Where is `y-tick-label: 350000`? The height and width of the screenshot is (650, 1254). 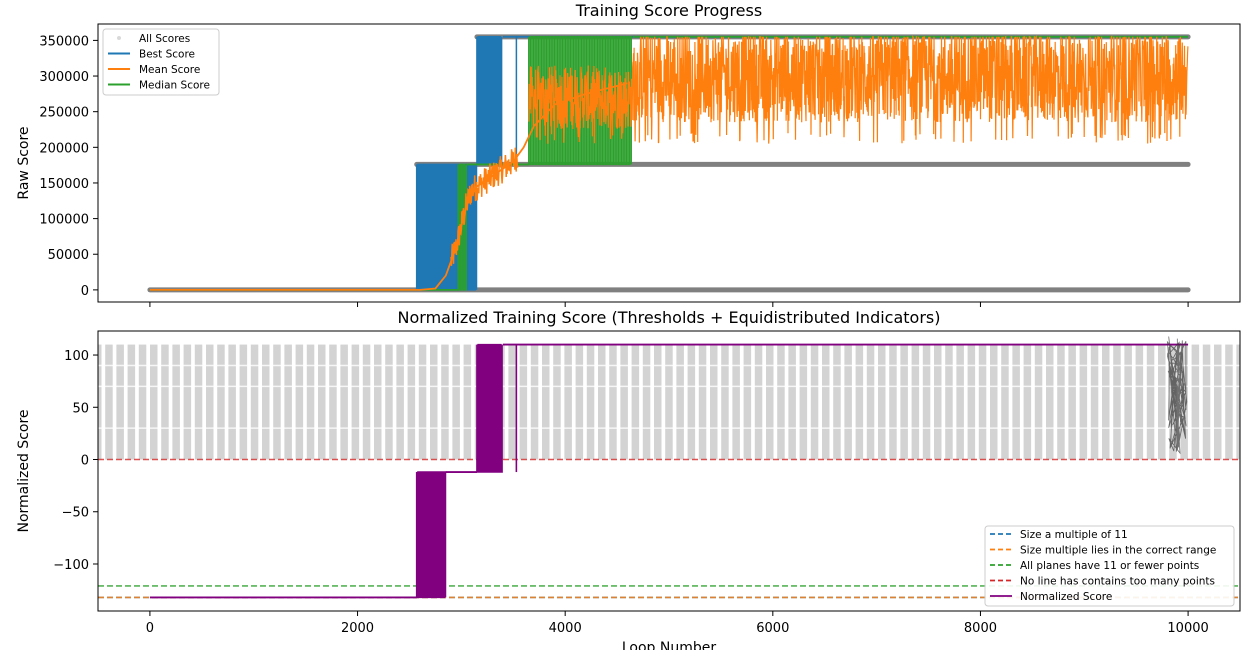
y-tick-label: 350000 is located at coordinates (64, 41).